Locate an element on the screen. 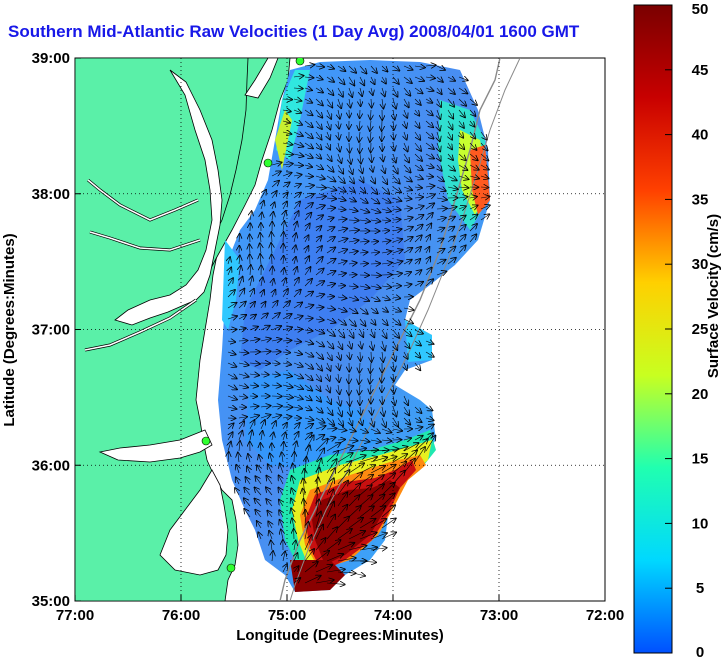  colorbar-tick-label: 50 is located at coordinates (700, 9).